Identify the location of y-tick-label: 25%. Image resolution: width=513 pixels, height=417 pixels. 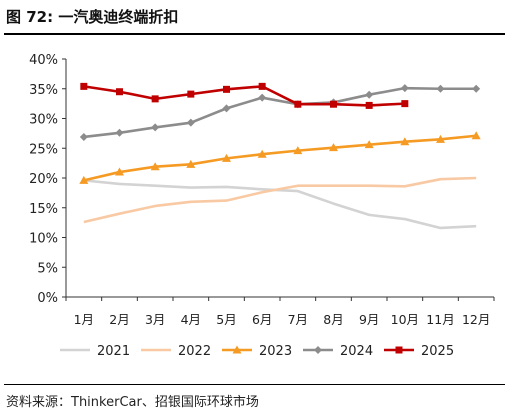
(43, 149).